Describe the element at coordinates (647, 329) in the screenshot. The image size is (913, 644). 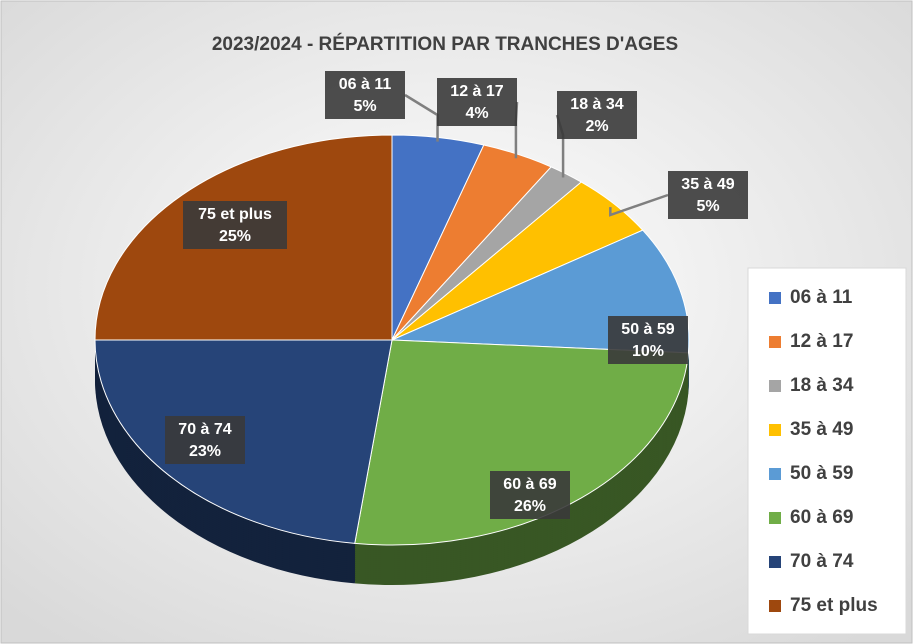
I see `data-label-category: 50 à 59` at that location.